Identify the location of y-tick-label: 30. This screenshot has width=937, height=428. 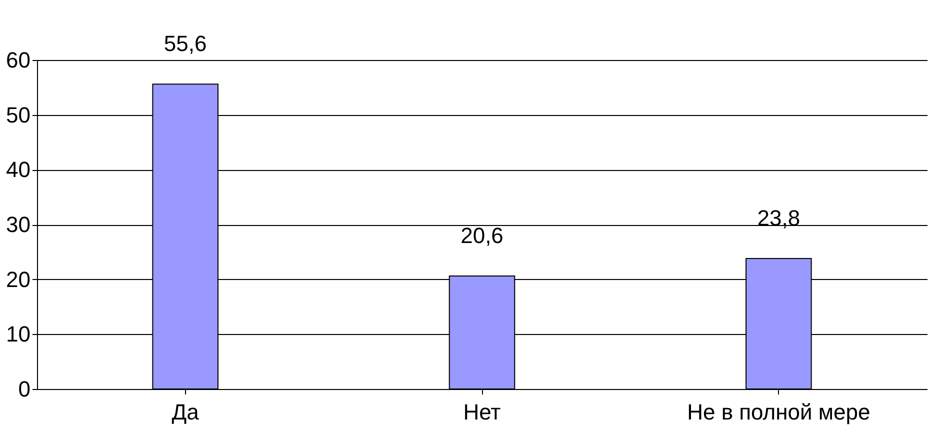
(18, 224).